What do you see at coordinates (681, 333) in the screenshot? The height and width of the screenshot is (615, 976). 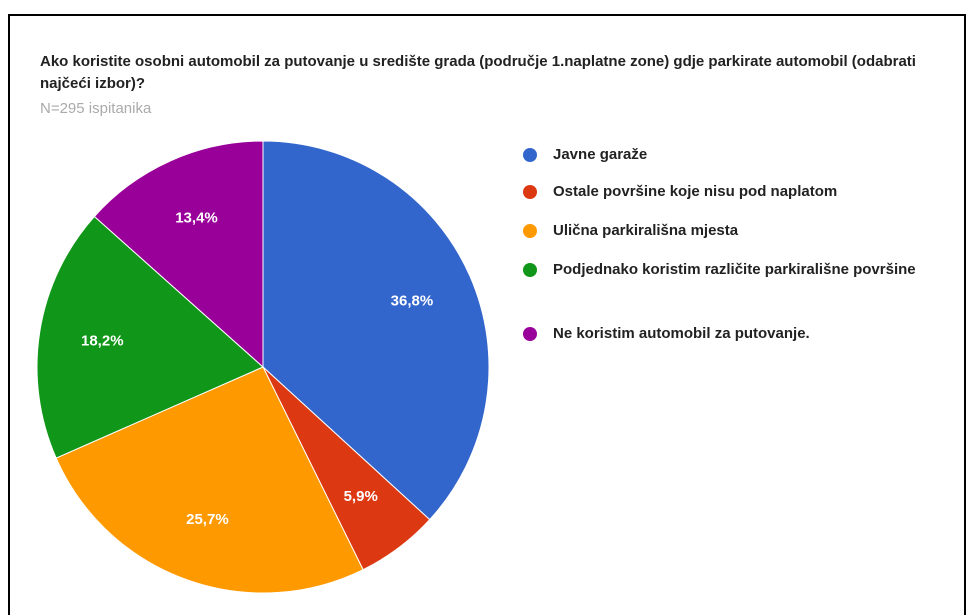 I see `legend-label: Ne koristim automobil za putovanje.` at bounding box center [681, 333].